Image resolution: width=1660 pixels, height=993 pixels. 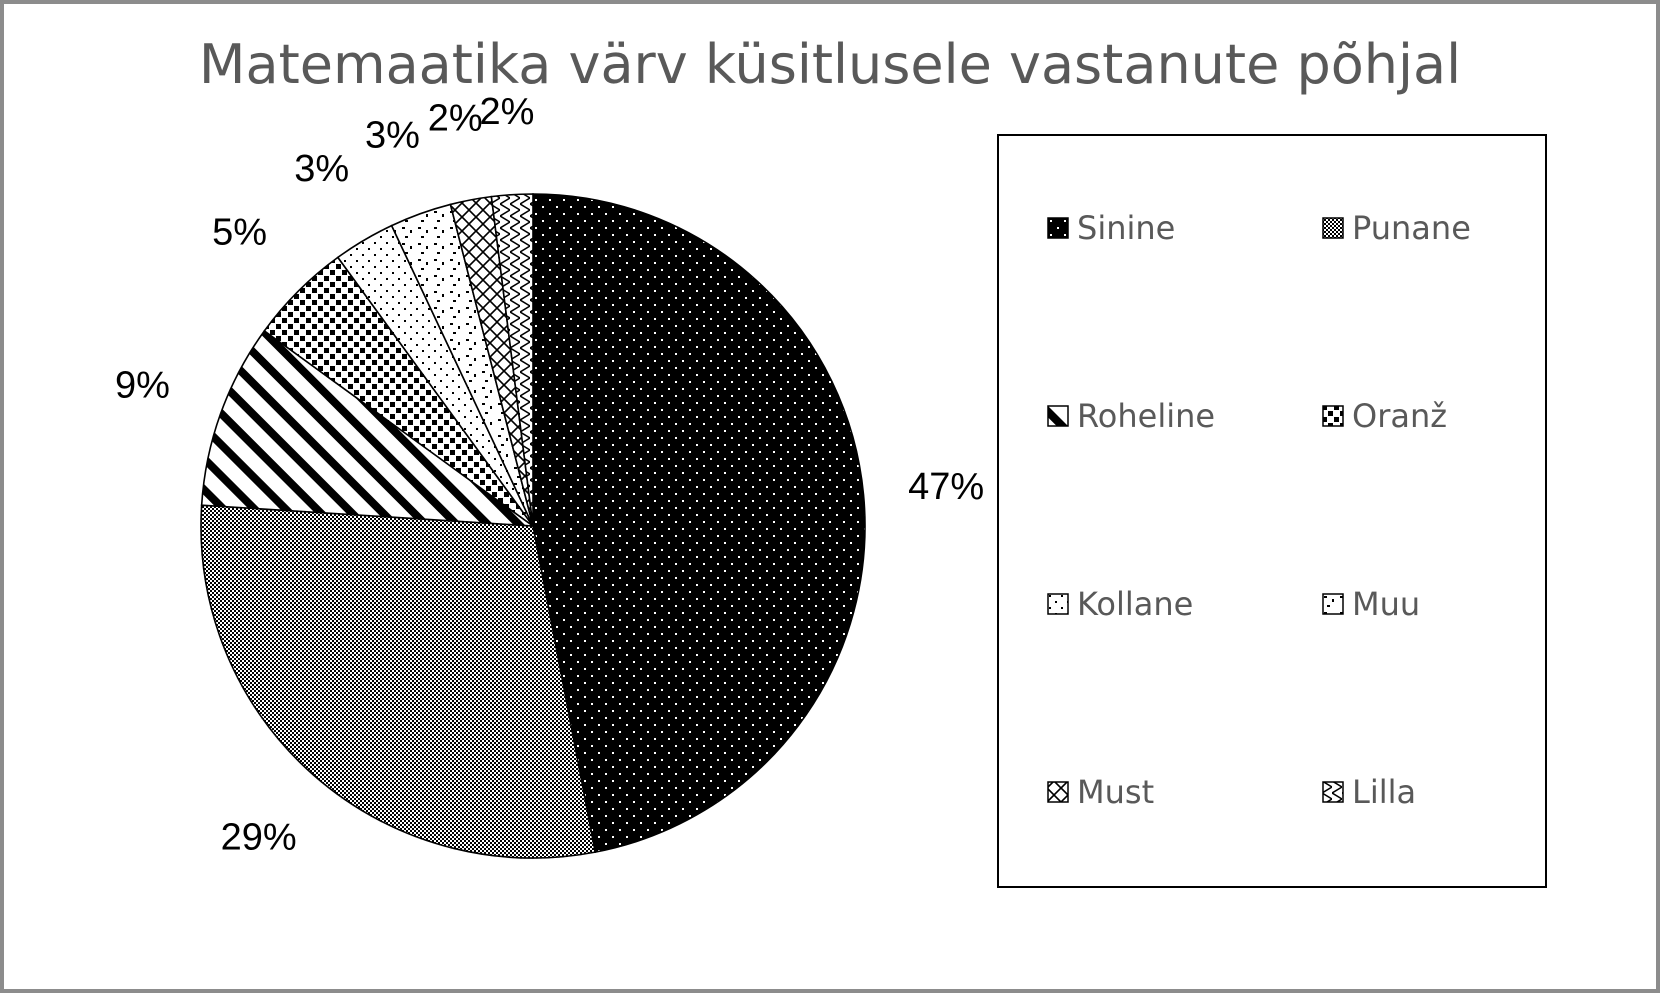 I want to click on data-label-must: 2%, so click(x=455, y=118).